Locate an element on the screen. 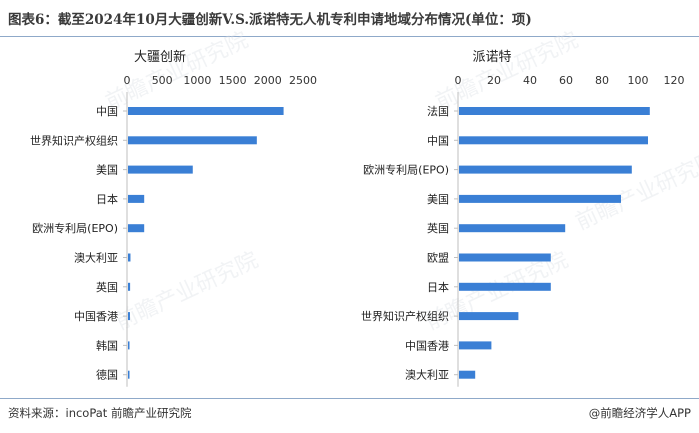 Image resolution: width=699 pixels, height=433 pixels. x-tick-label: 80 is located at coordinates (602, 80).